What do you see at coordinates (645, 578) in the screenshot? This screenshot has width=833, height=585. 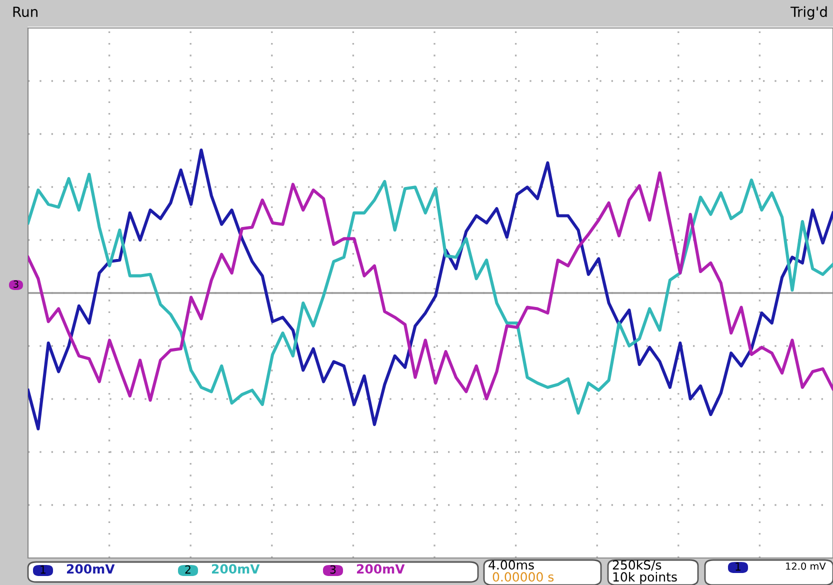 I see `text: 10k points` at bounding box center [645, 578].